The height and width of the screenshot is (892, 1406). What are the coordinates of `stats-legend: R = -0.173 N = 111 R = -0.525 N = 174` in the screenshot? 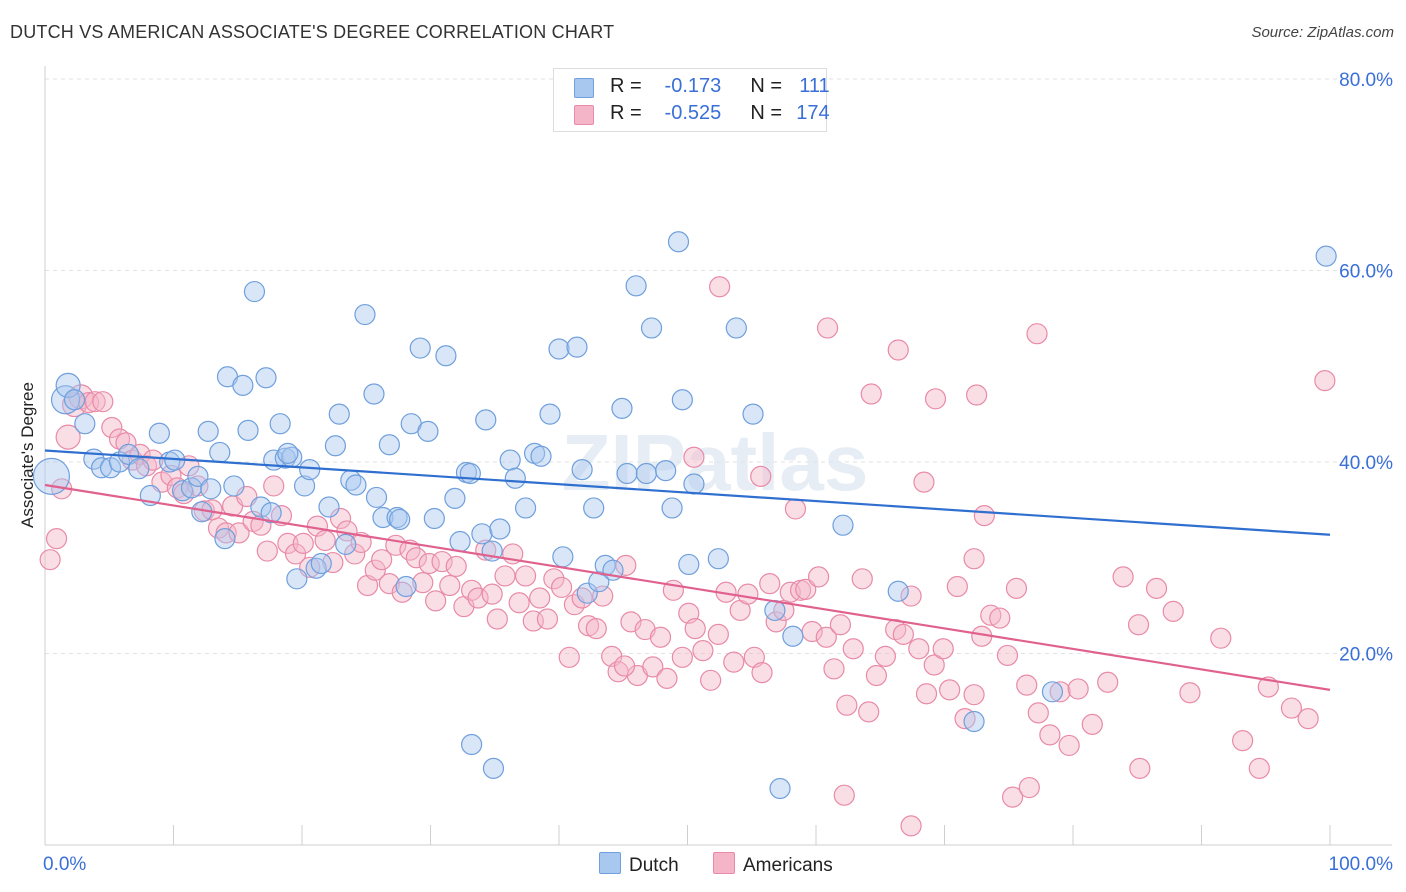 It's located at (691, 100).